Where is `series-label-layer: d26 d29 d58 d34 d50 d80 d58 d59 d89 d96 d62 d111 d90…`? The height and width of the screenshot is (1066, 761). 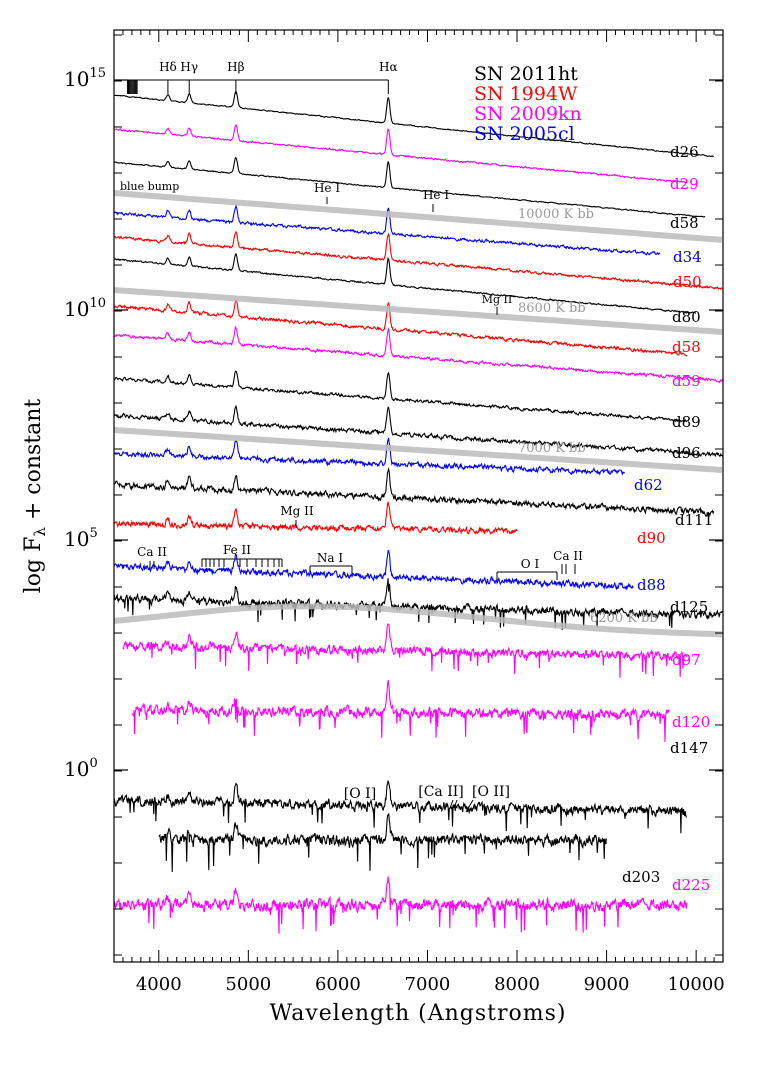 series-label-layer: d26 d29 d58 d34 d50 d80 d58 d59 d89 d96 d62 d111 d90… is located at coordinates (667, 518).